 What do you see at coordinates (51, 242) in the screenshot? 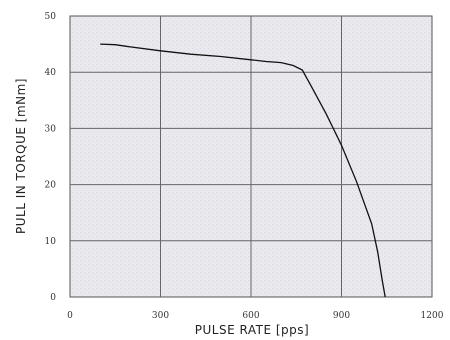
I see `y-tick-label: 10` at bounding box center [51, 242].